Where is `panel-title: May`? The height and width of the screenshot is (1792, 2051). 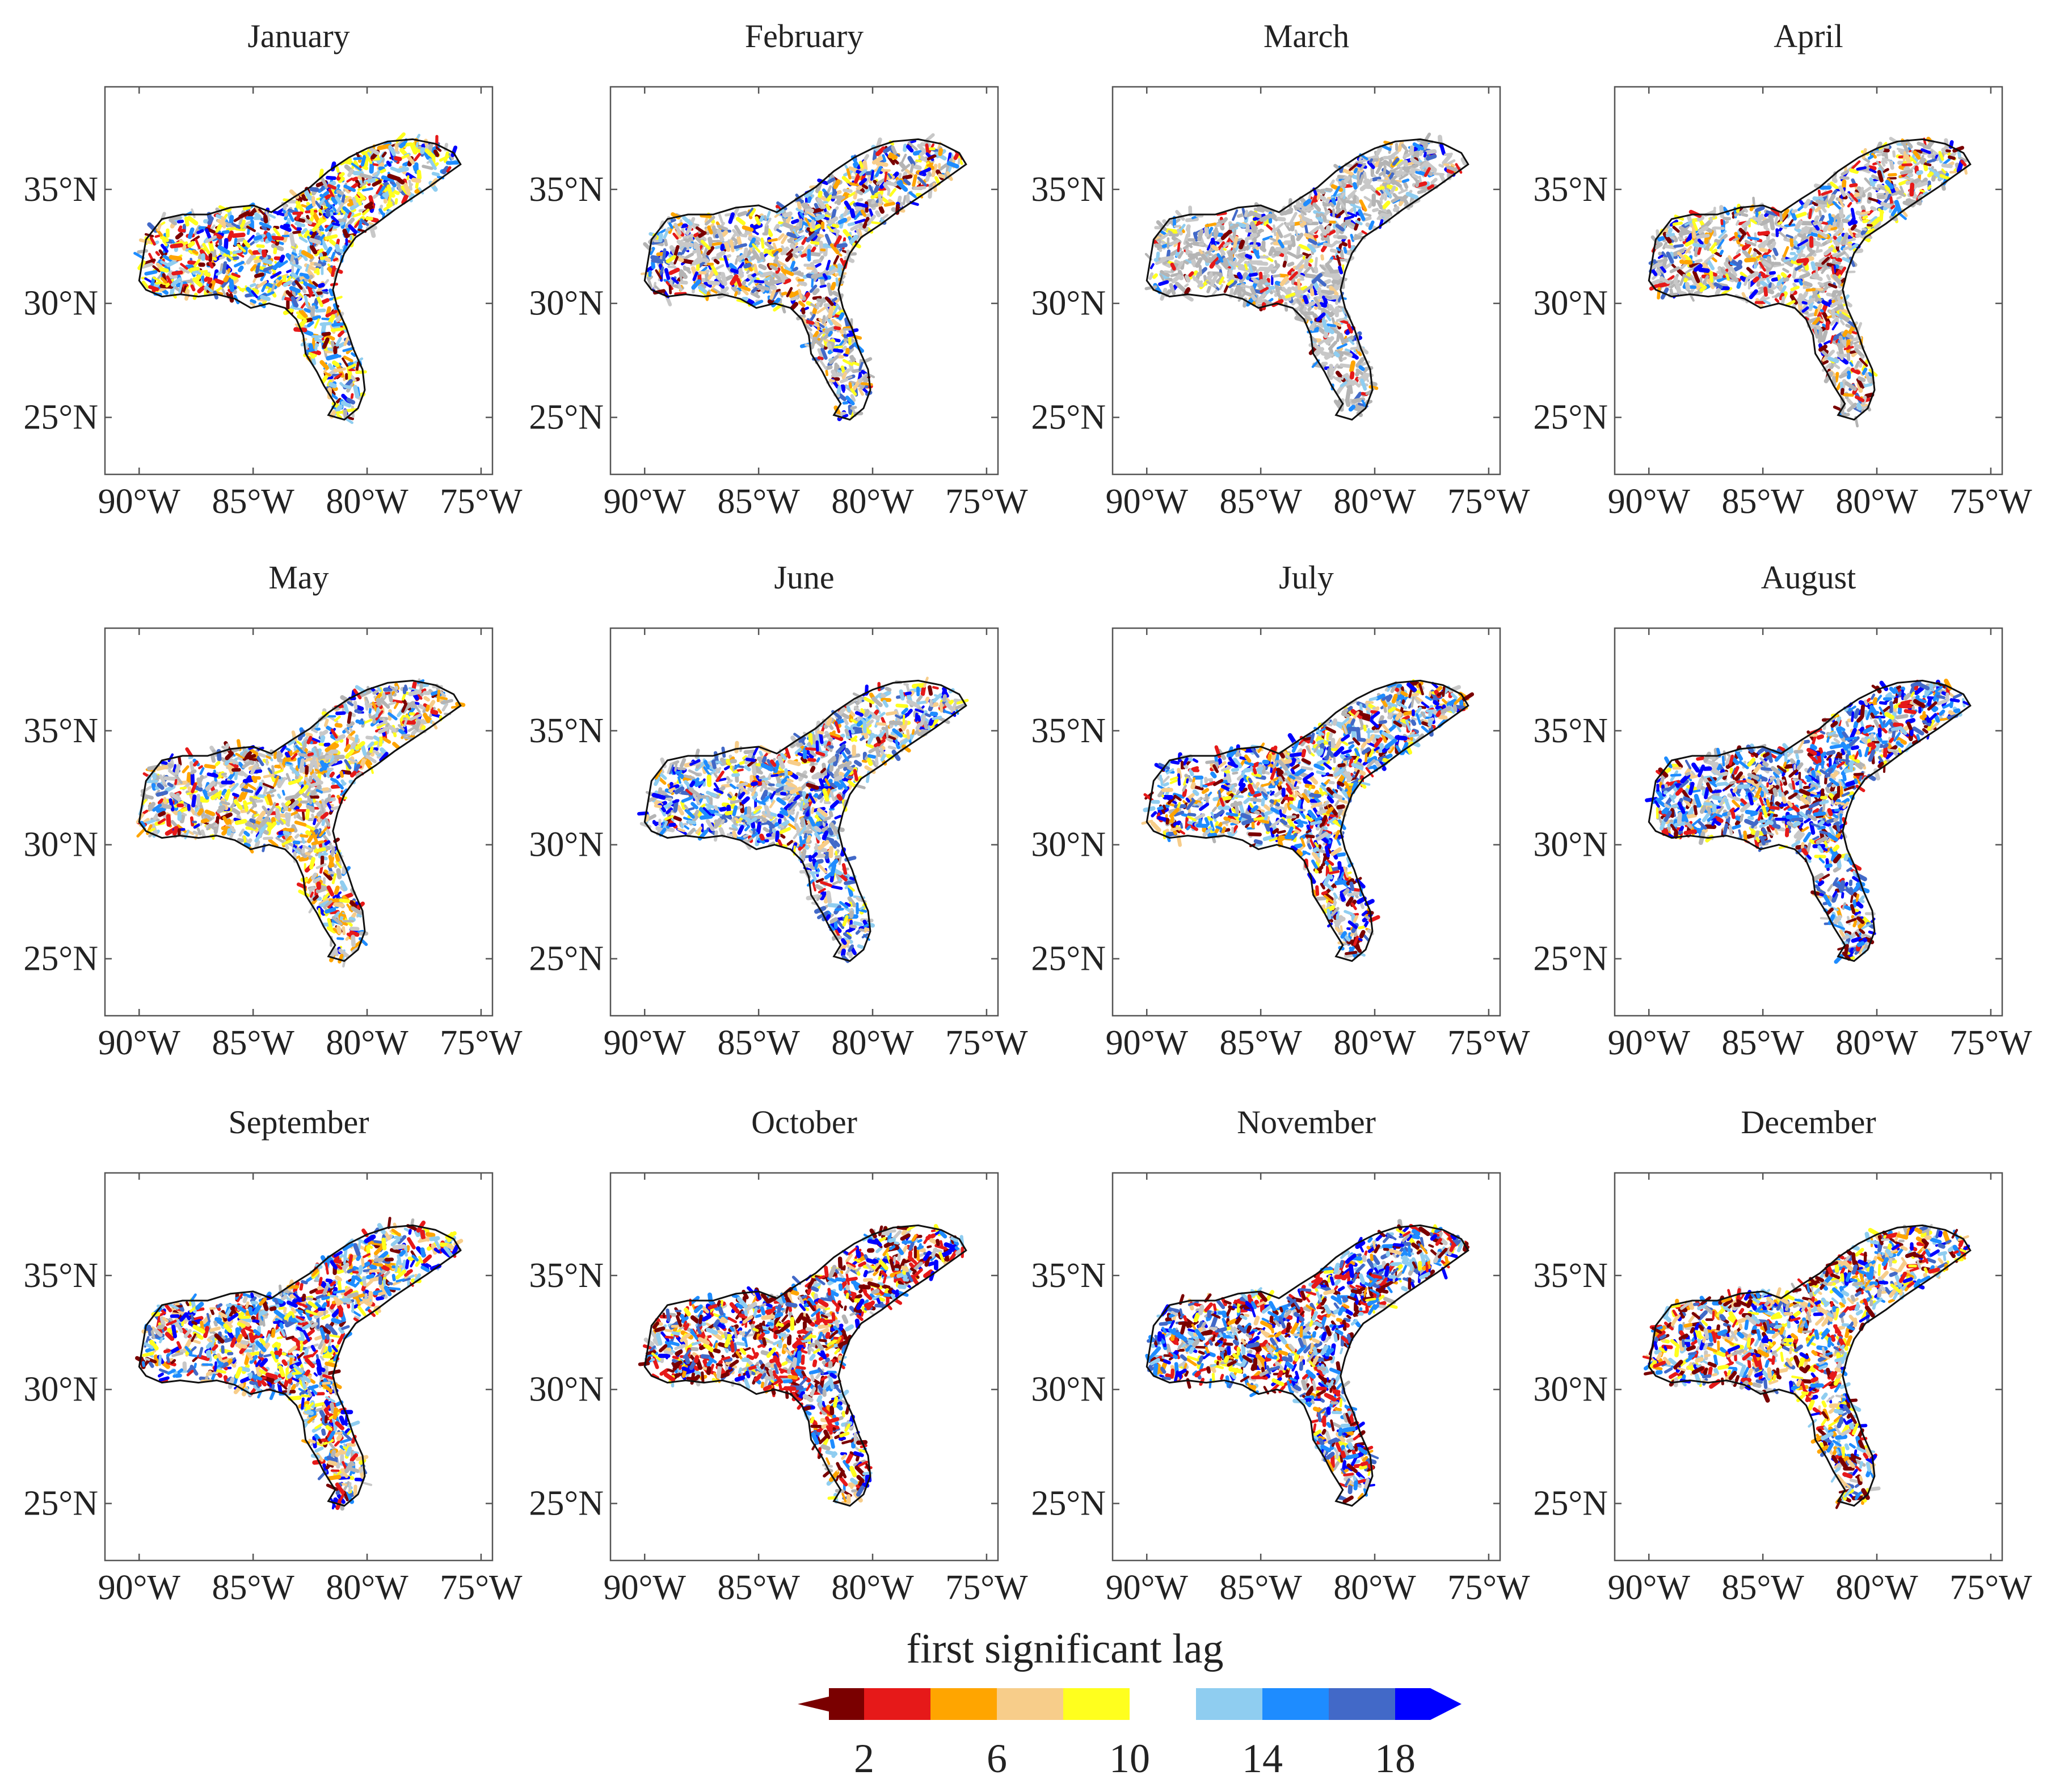
panel-title: May is located at coordinates (298, 577).